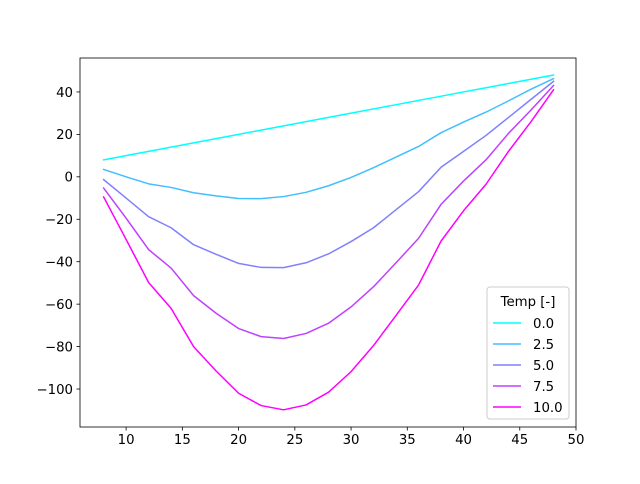 This screenshot has height=484, width=640. I want to click on x-tick-label: 50, so click(576, 440).